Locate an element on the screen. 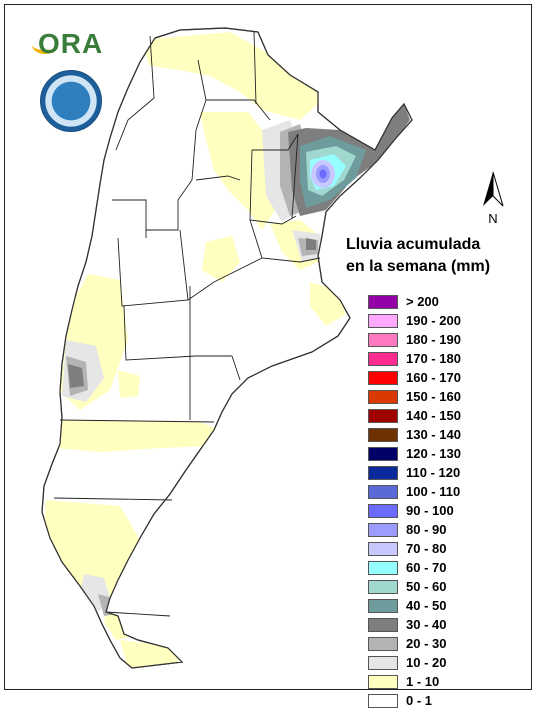  legend-label: 110 - 120 is located at coordinates (433, 472).